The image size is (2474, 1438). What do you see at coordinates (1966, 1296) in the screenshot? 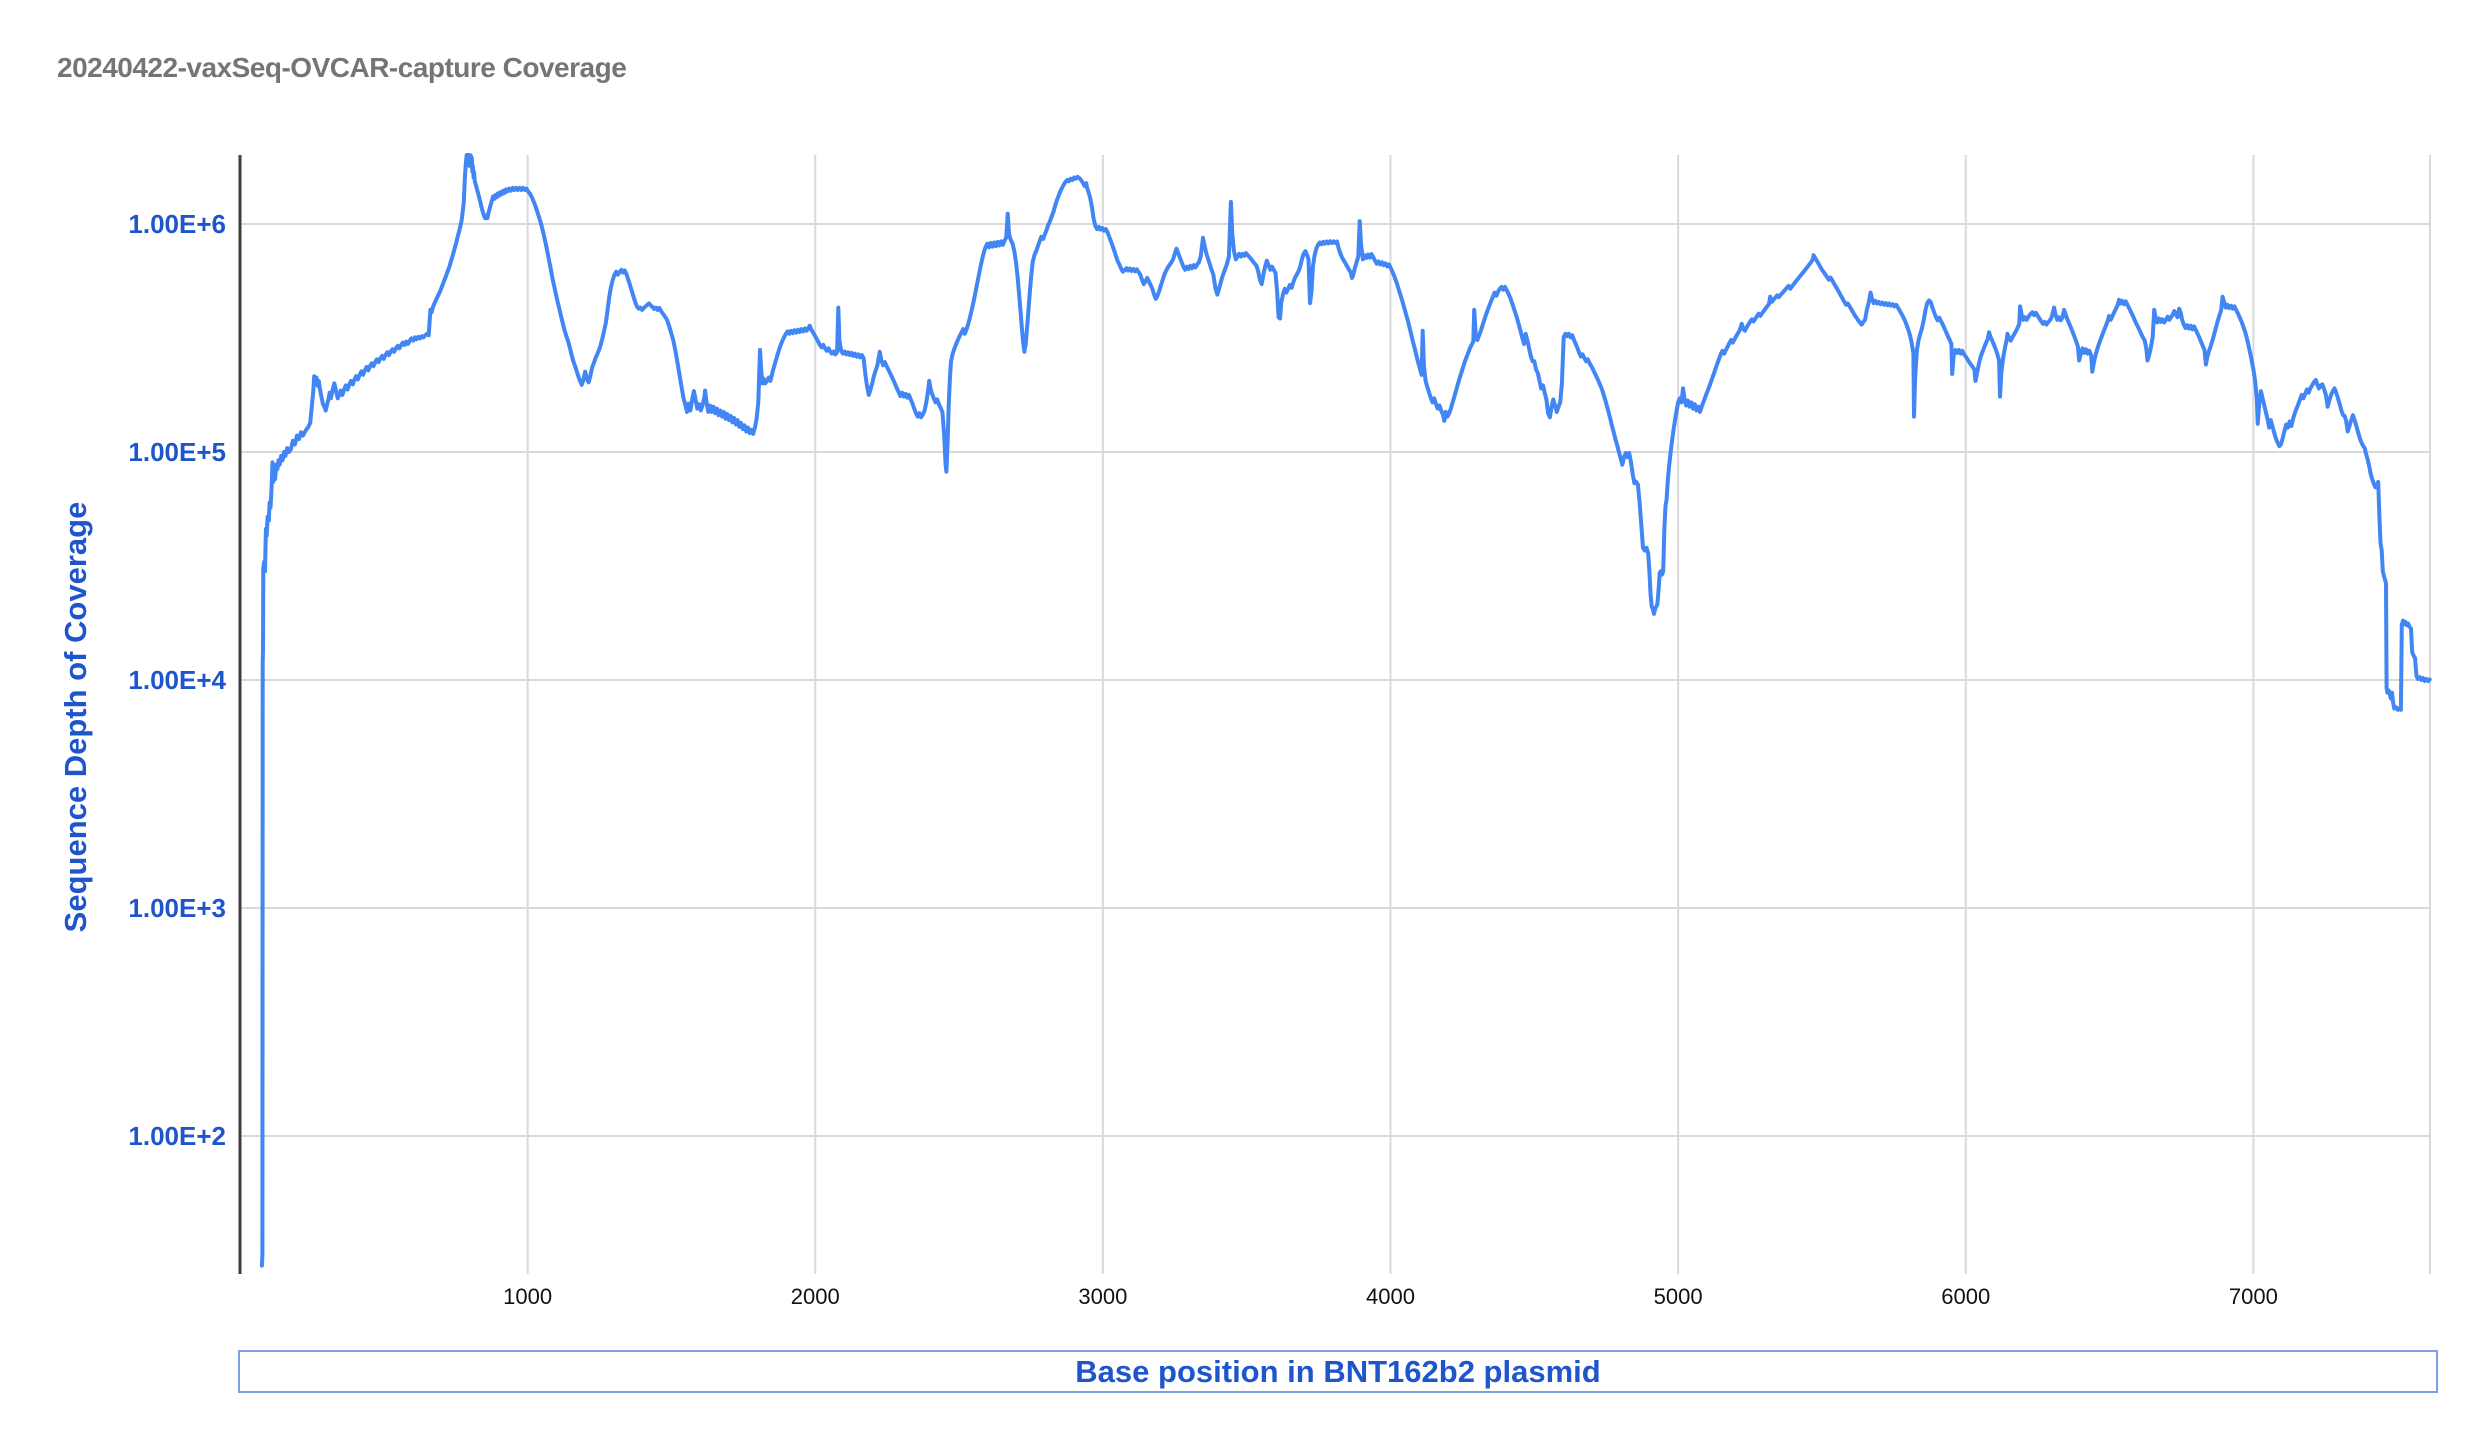
I see `x-tick-label: 6000` at bounding box center [1966, 1296].